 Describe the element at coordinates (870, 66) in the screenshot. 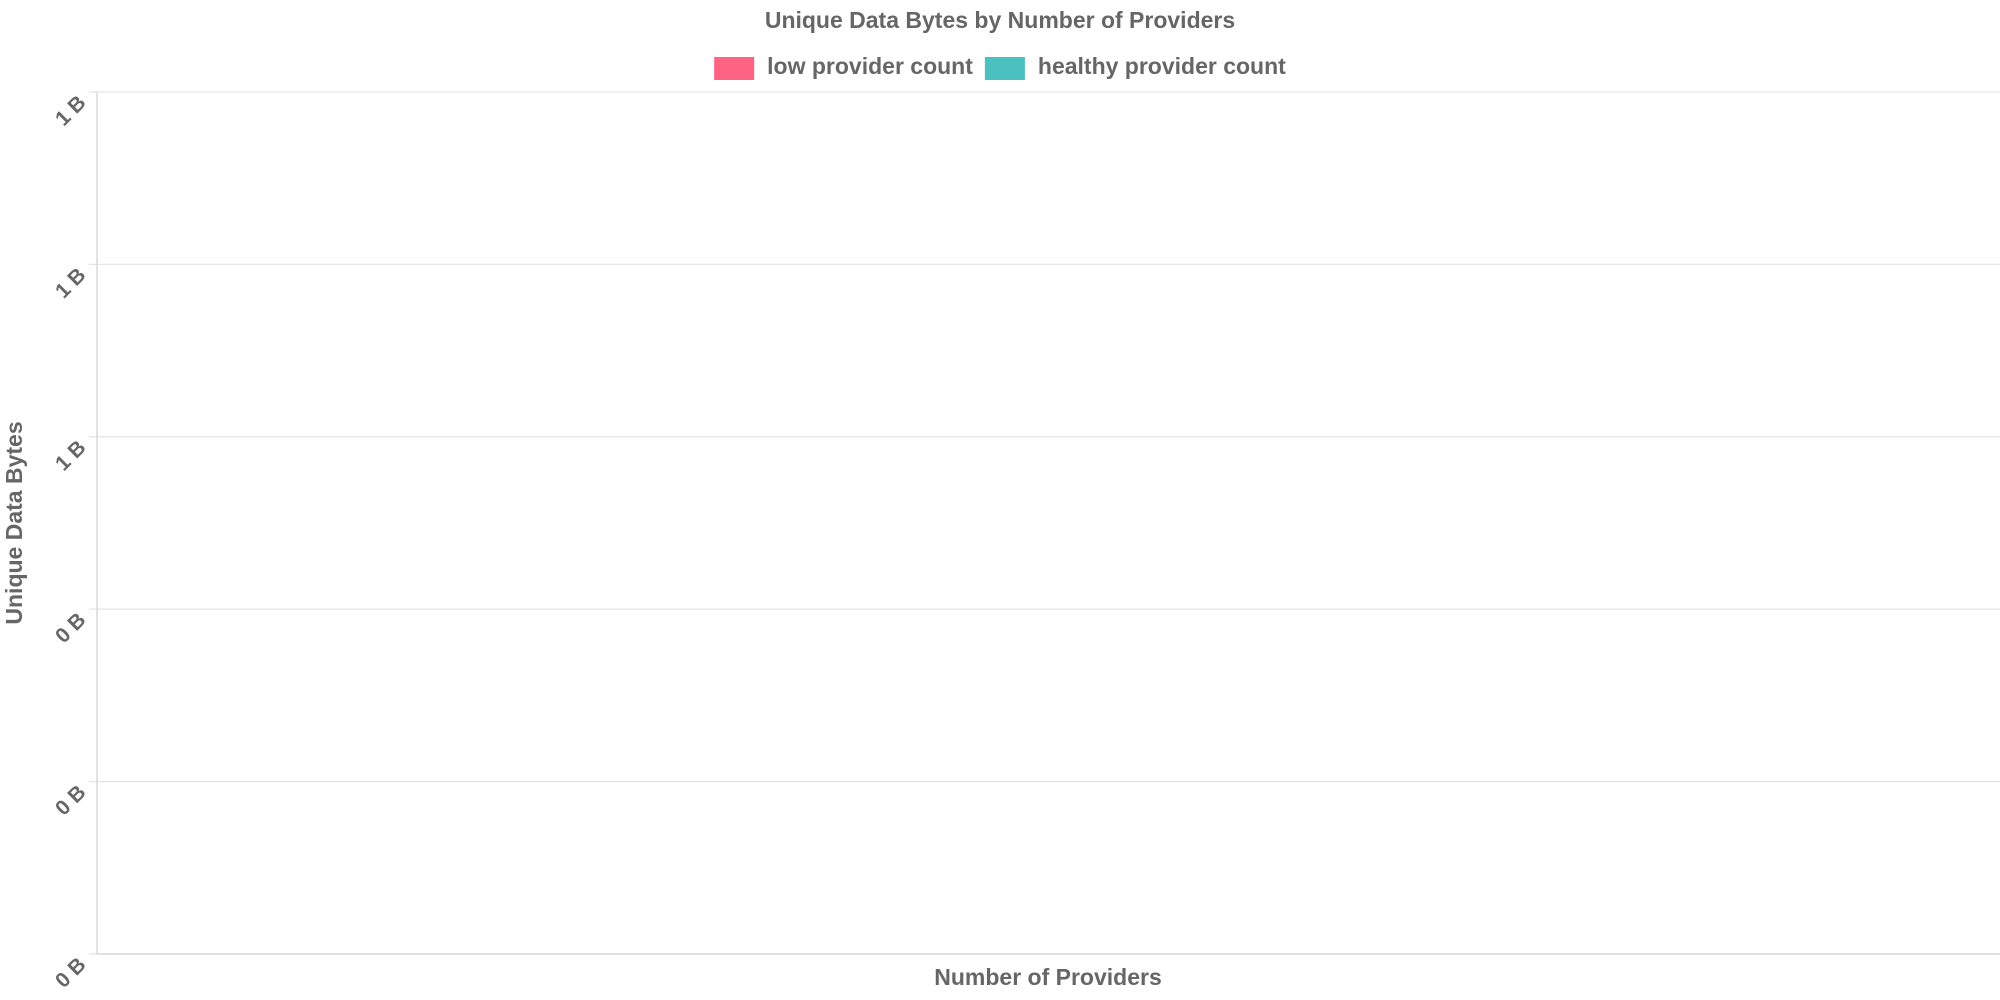

I see `legend-label: low provider count` at that location.